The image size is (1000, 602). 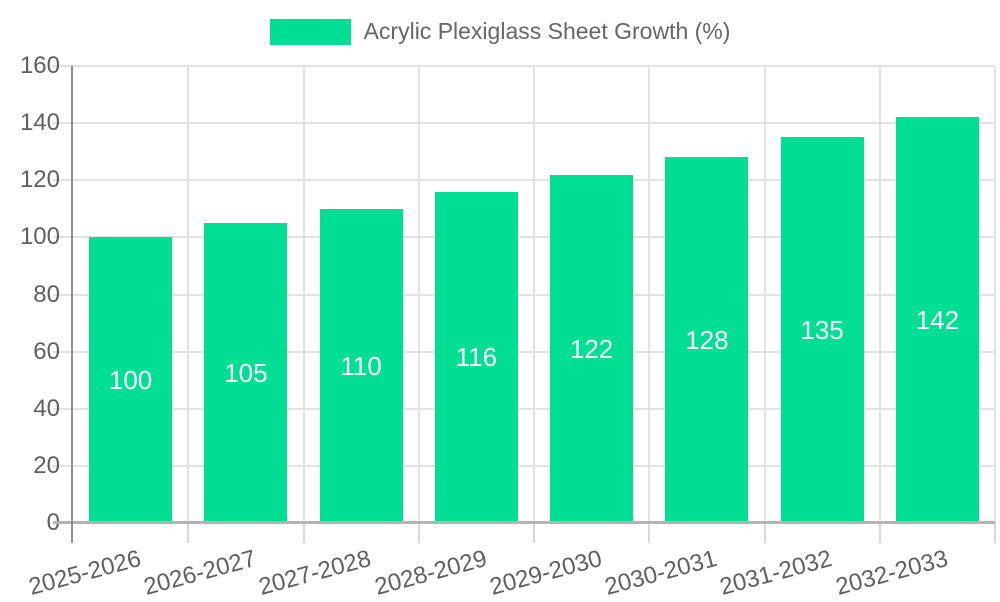 What do you see at coordinates (84, 573) in the screenshot?
I see `x-axis-tick-label: 2025-2026` at bounding box center [84, 573].